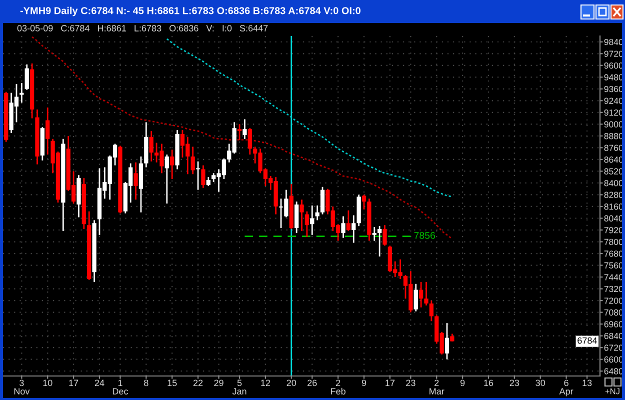  I want to click on chart-title: -YMH9 Daily C:6784 N:- 45 H:6861 L:6783 O:6836 B:6783 A:6784 V:0 OI:0, so click(190, 11).